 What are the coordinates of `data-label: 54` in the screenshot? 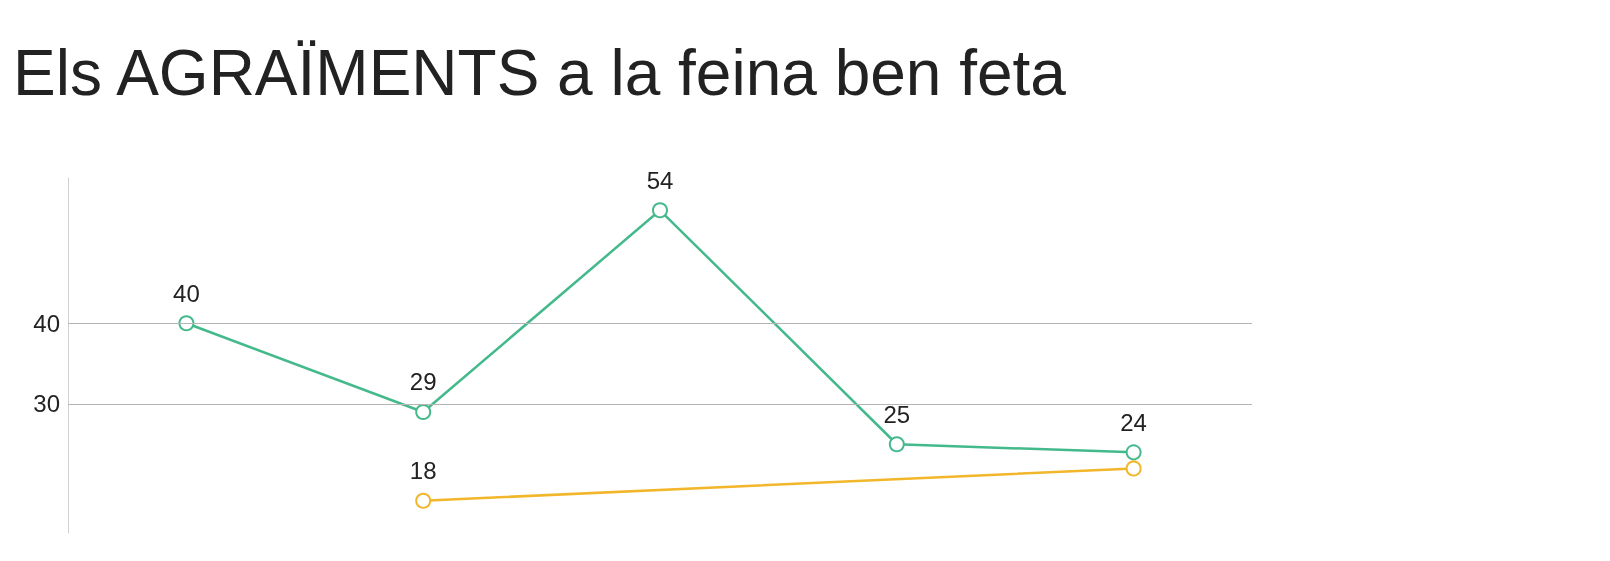 It's located at (660, 180).